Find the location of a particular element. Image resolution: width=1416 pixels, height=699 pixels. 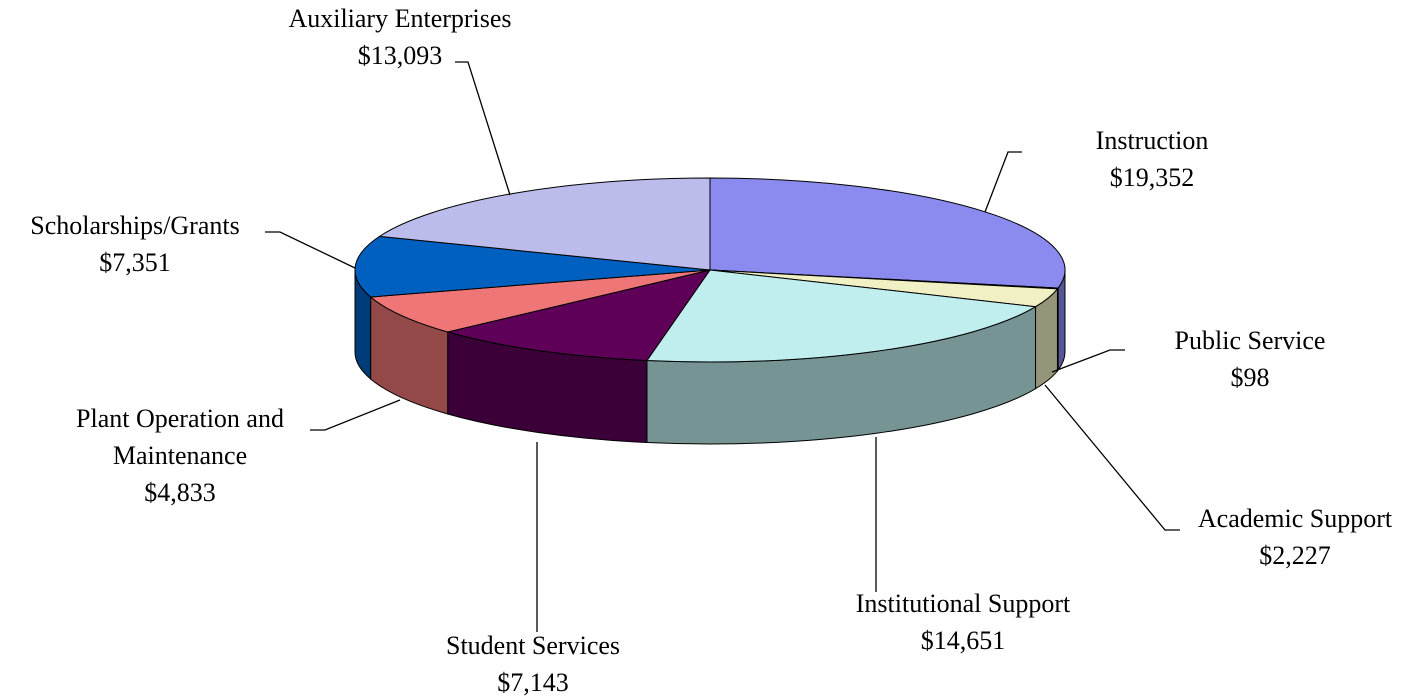

slice-label: Scholarships/Grants $7,351 is located at coordinates (134, 244).